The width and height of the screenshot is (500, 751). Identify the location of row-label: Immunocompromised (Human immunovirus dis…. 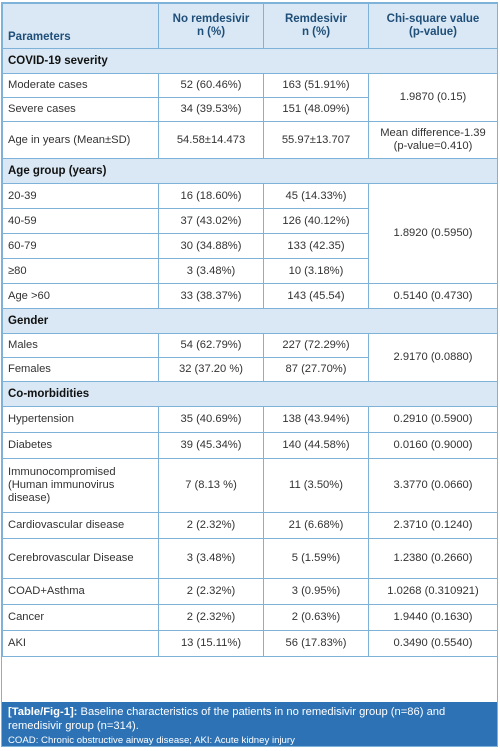
(80, 485).